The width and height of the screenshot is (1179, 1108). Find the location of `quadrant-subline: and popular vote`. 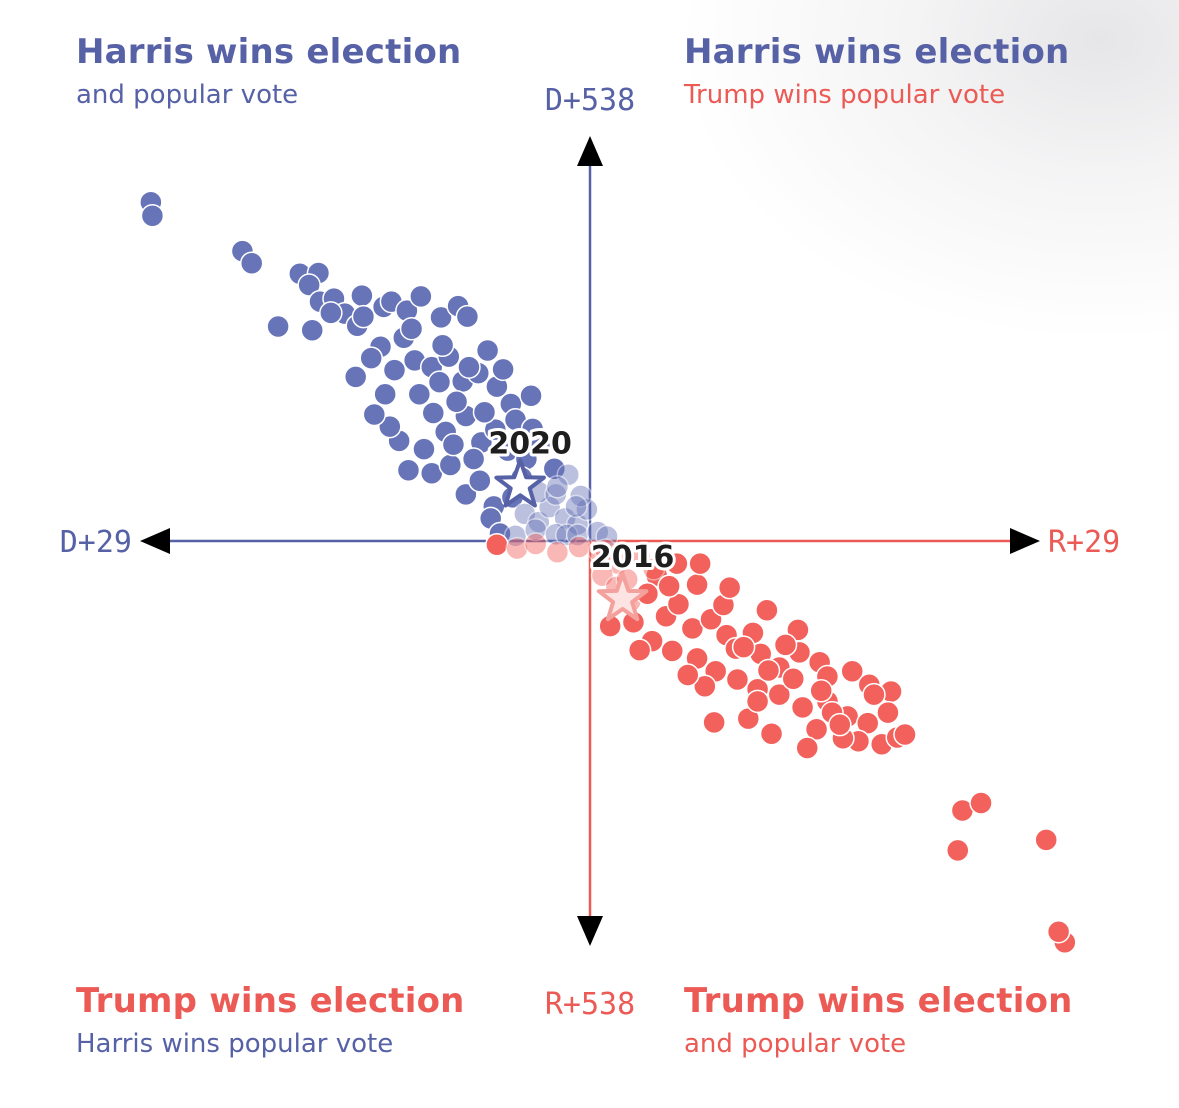

quadrant-subline: and popular vote is located at coordinates (795, 1044).